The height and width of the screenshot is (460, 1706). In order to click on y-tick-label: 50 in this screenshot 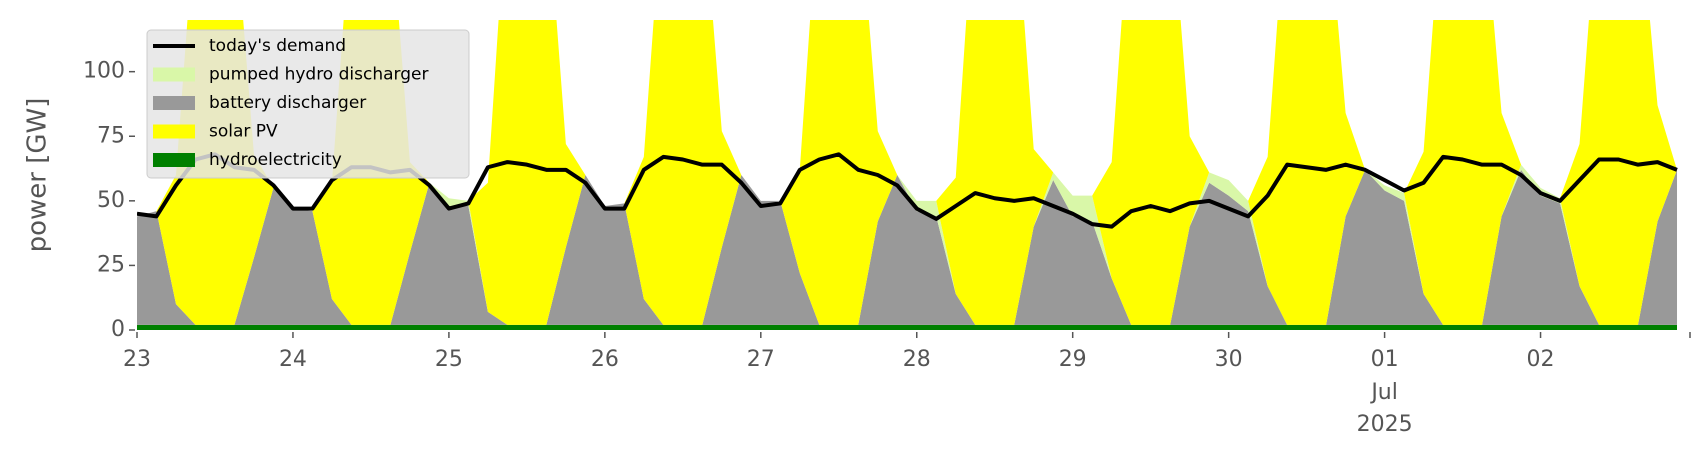, I will do `click(111, 200)`.